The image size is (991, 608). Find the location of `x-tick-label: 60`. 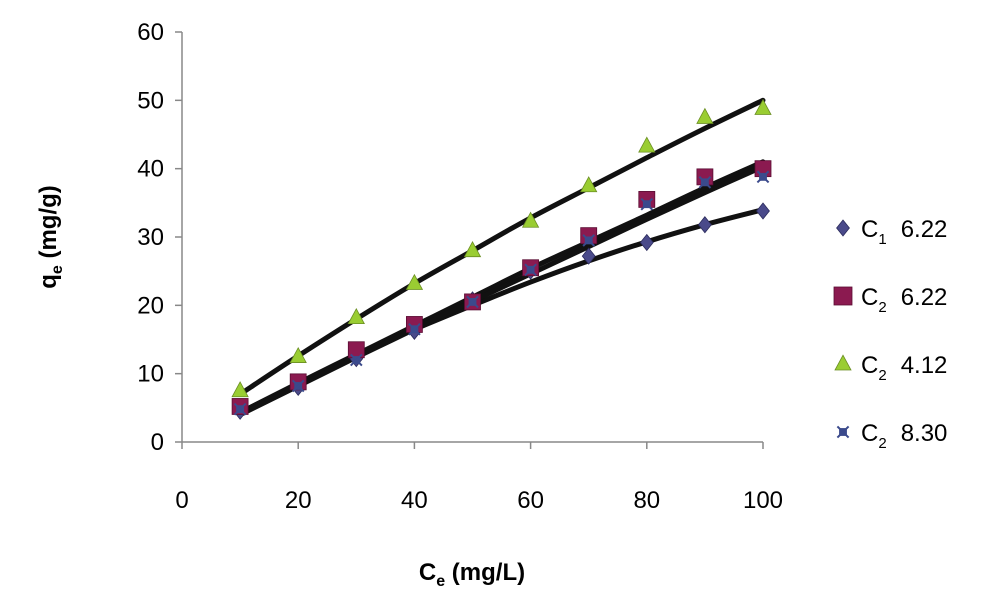

x-tick-label: 60 is located at coordinates (530, 500).